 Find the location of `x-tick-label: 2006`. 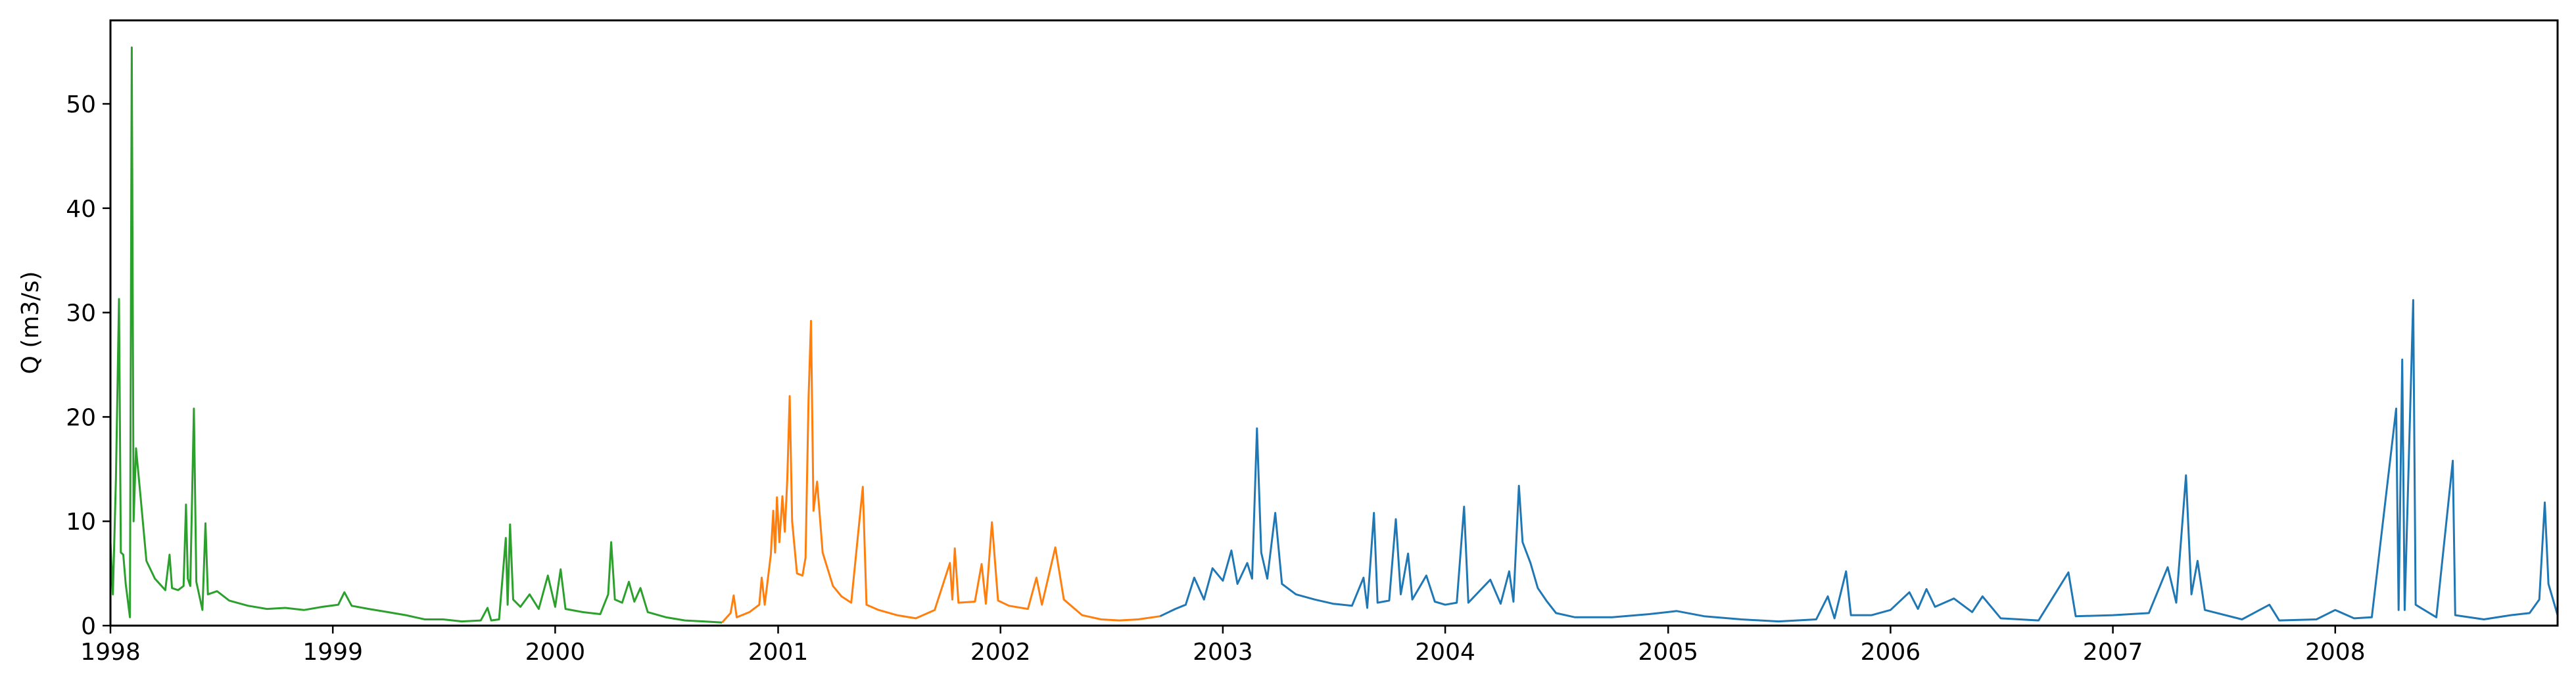

x-tick-label: 2006 is located at coordinates (1891, 652).